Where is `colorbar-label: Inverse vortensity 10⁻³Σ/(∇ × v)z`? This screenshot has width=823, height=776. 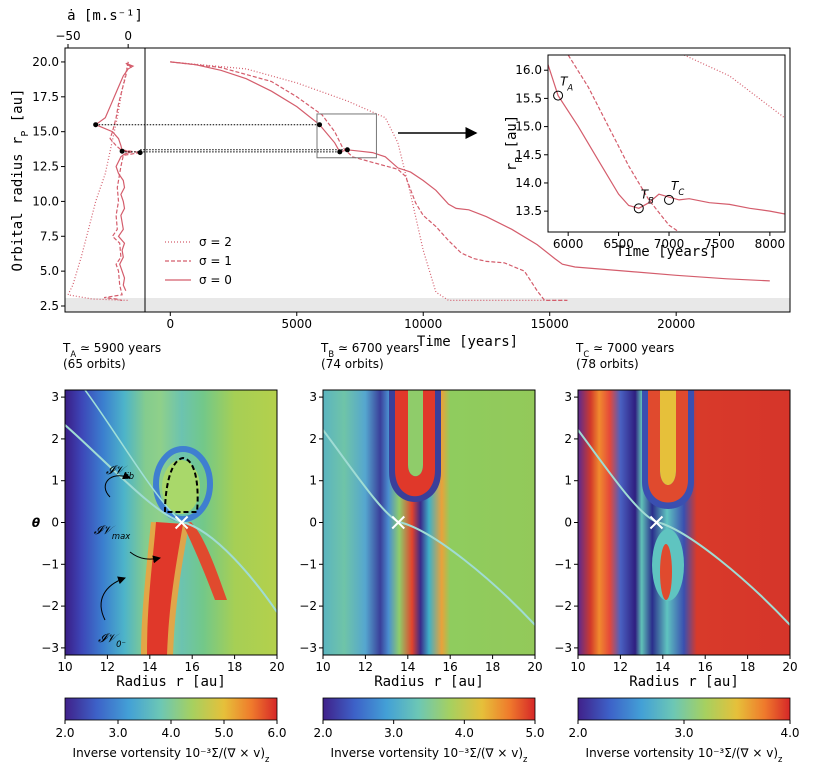
colorbar-label: Inverse vortensity 10⁻³Σ/(∇ × v)z is located at coordinates (685, 755).